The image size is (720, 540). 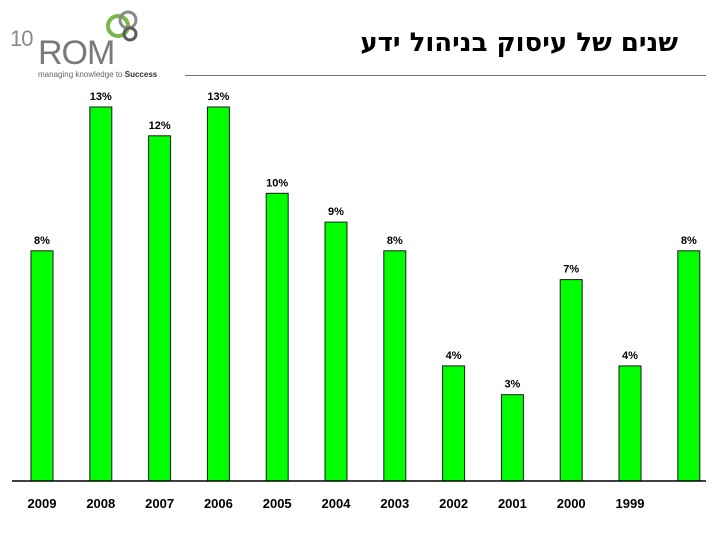 What do you see at coordinates (42, 503) in the screenshot?
I see `x-tick-label: 2009` at bounding box center [42, 503].